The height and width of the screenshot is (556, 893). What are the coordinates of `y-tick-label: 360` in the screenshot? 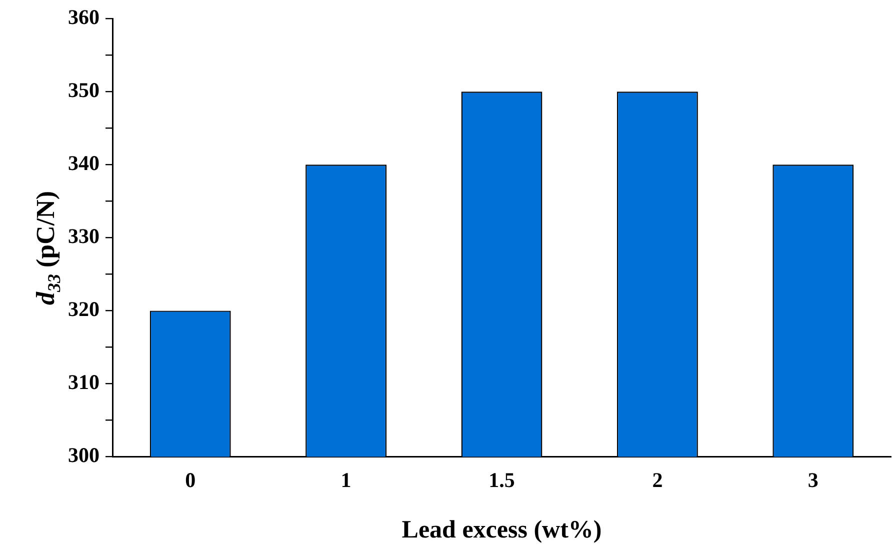 It's located at (84, 17).